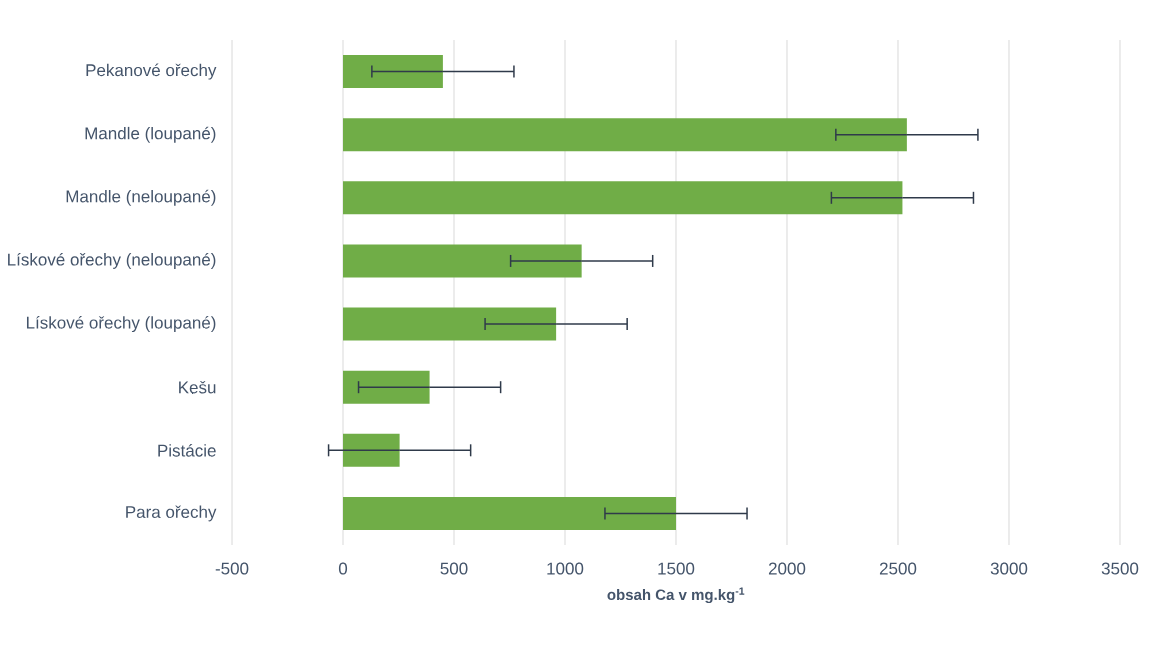 The height and width of the screenshot is (664, 1163). I want to click on y-tick-label: Pistácie, so click(187, 450).